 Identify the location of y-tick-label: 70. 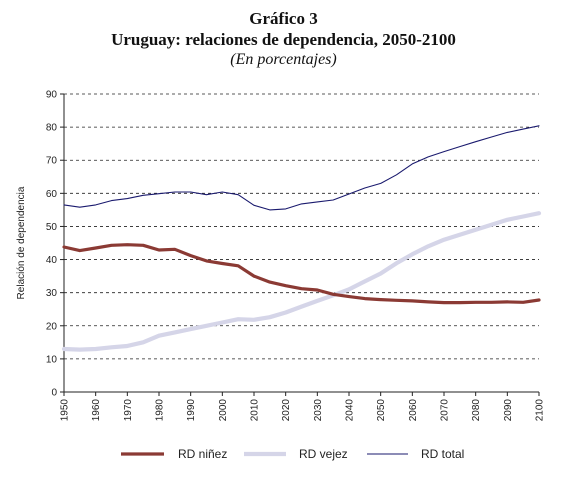
(52, 161).